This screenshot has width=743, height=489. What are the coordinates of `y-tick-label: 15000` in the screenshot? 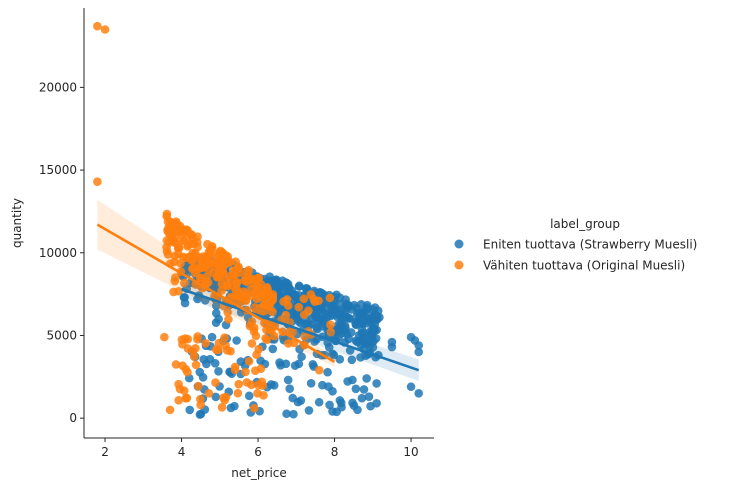 It's located at (58, 170).